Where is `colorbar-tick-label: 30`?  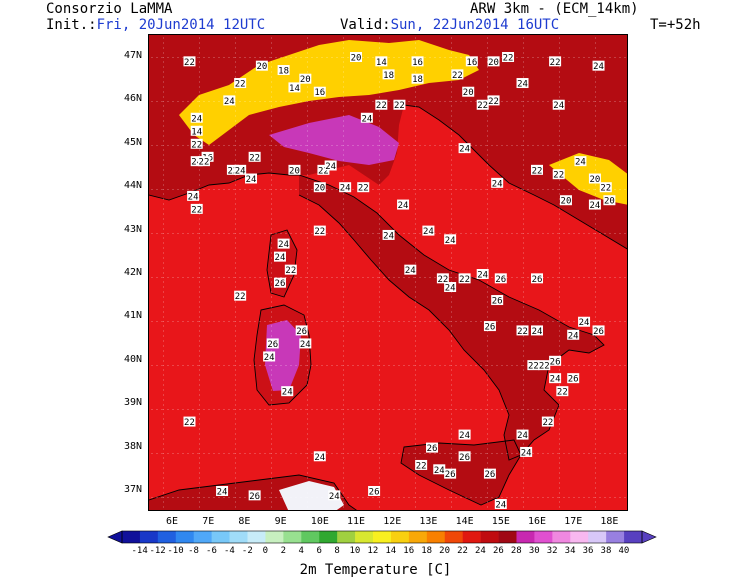
colorbar-tick-label: 30 is located at coordinates (534, 551).